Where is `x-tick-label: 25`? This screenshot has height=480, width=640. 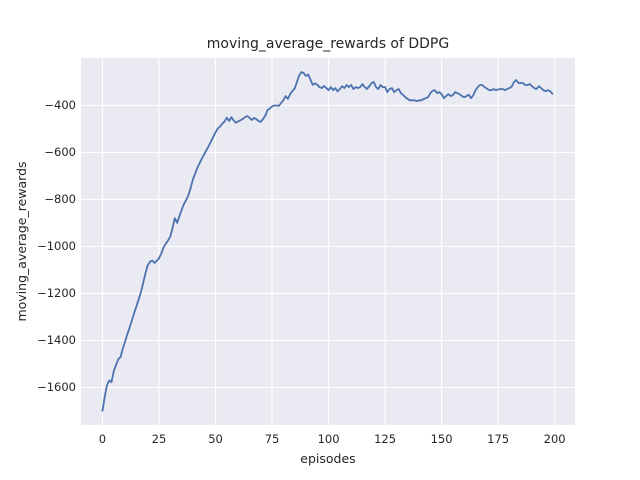 x-tick-label: 25 is located at coordinates (159, 439).